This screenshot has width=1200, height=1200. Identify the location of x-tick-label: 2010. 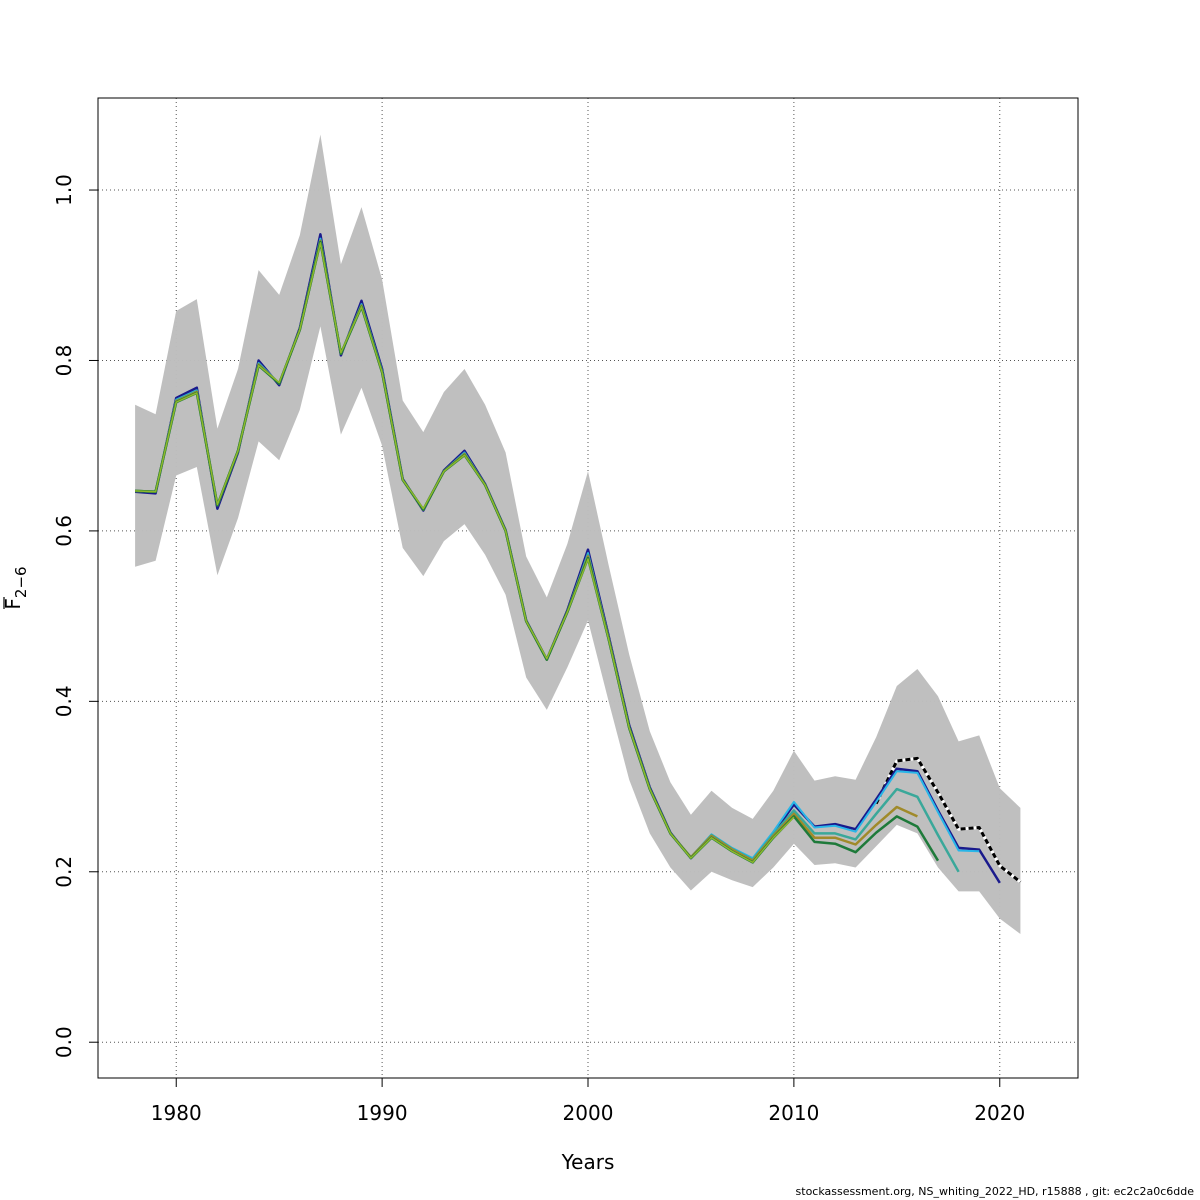
(793, 1113).